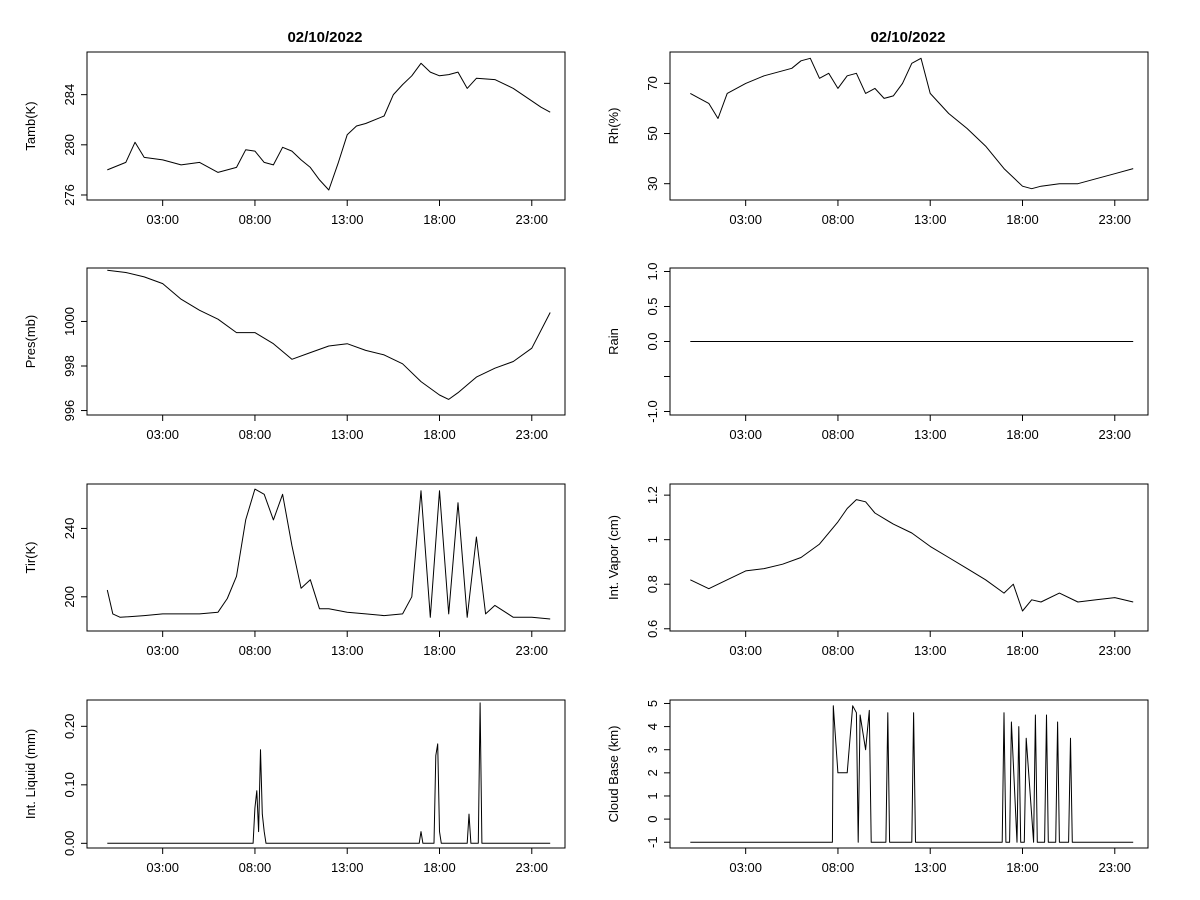  Describe the element at coordinates (652, 584) in the screenshot. I see `y-tick-label: 0.8` at that location.